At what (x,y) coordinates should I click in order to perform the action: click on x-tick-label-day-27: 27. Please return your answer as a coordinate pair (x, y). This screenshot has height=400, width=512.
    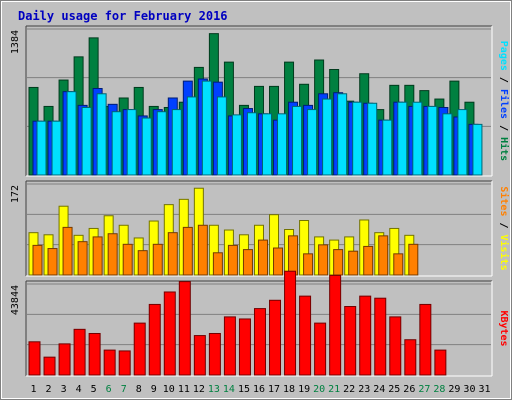
    Looking at the image, I should click on (424, 389).